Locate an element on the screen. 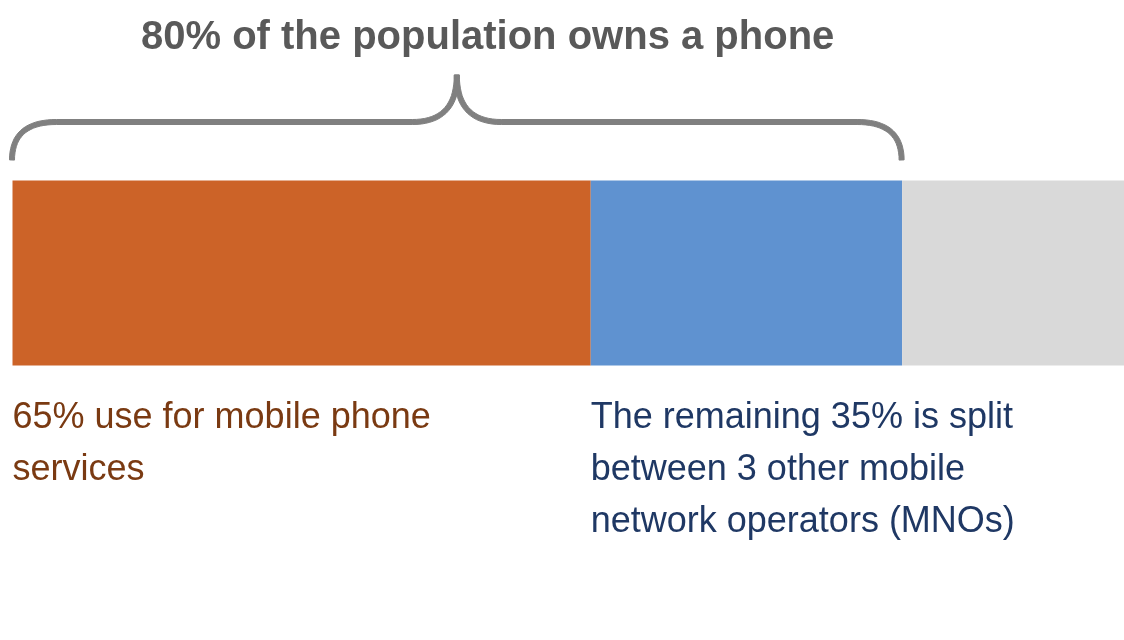  text: 65% use for mobile phone services is located at coordinates (221, 441).